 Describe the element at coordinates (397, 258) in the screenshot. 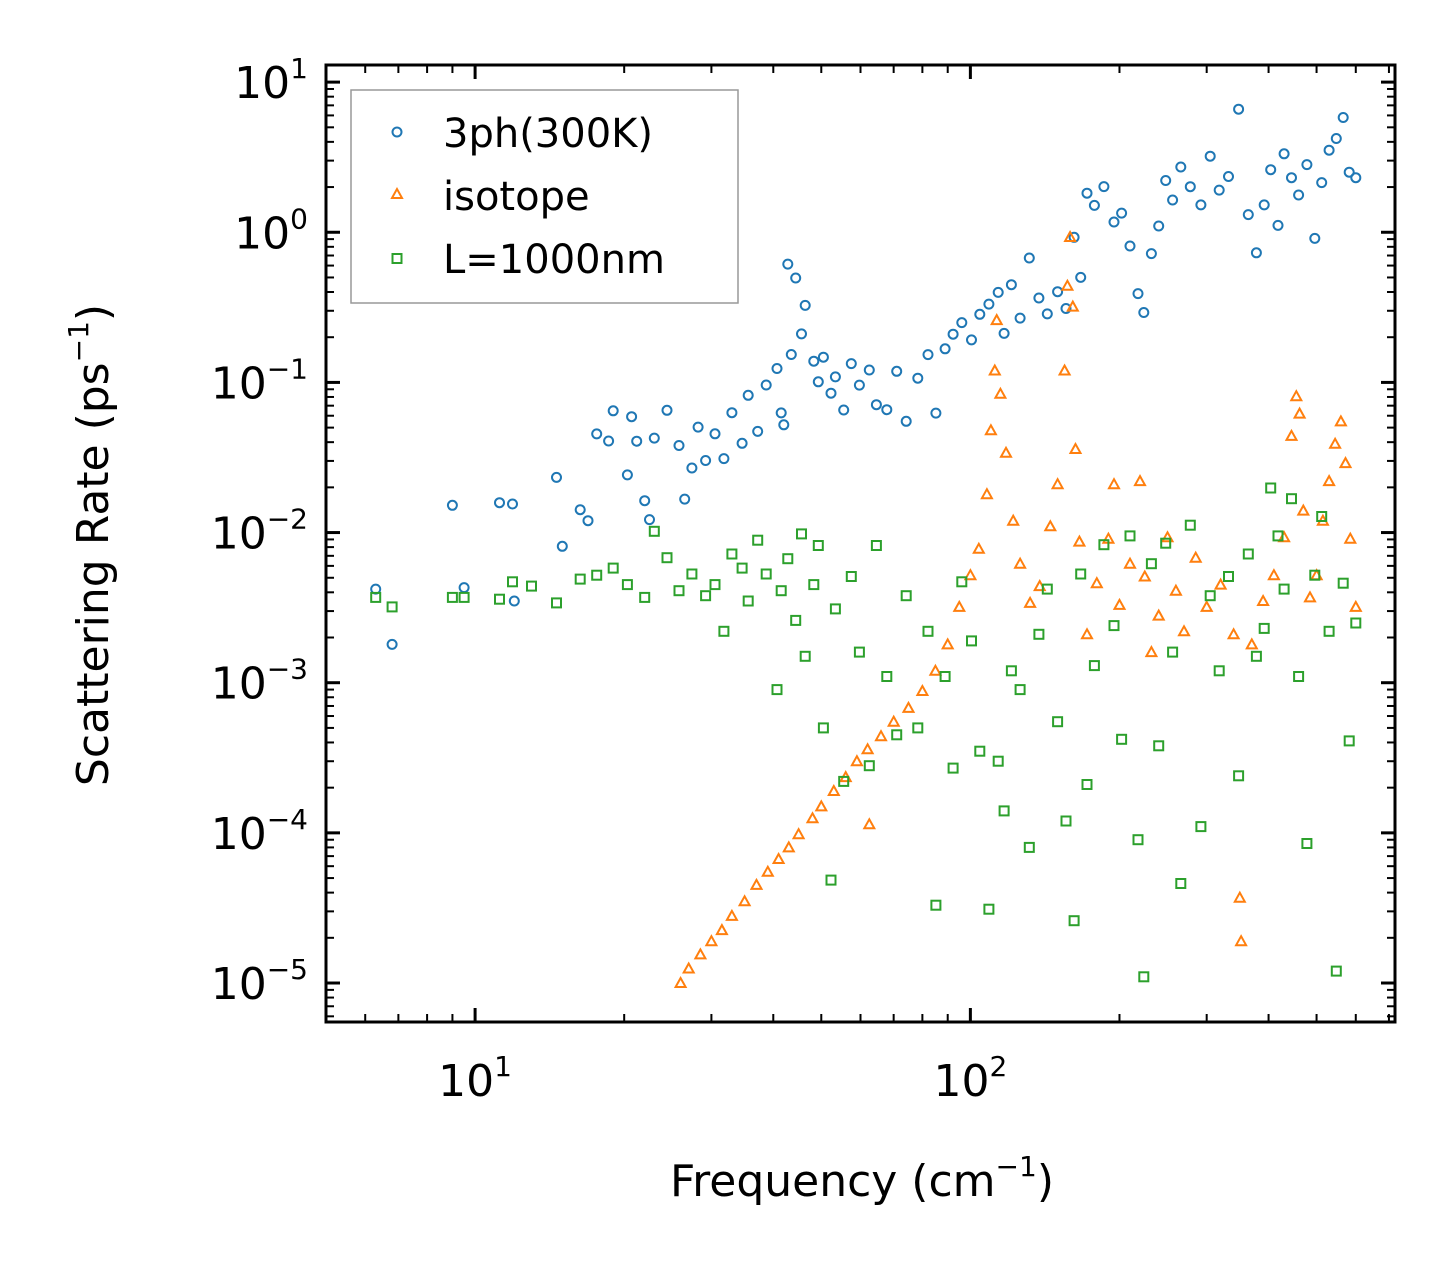

I see `legend-marker-square` at that location.